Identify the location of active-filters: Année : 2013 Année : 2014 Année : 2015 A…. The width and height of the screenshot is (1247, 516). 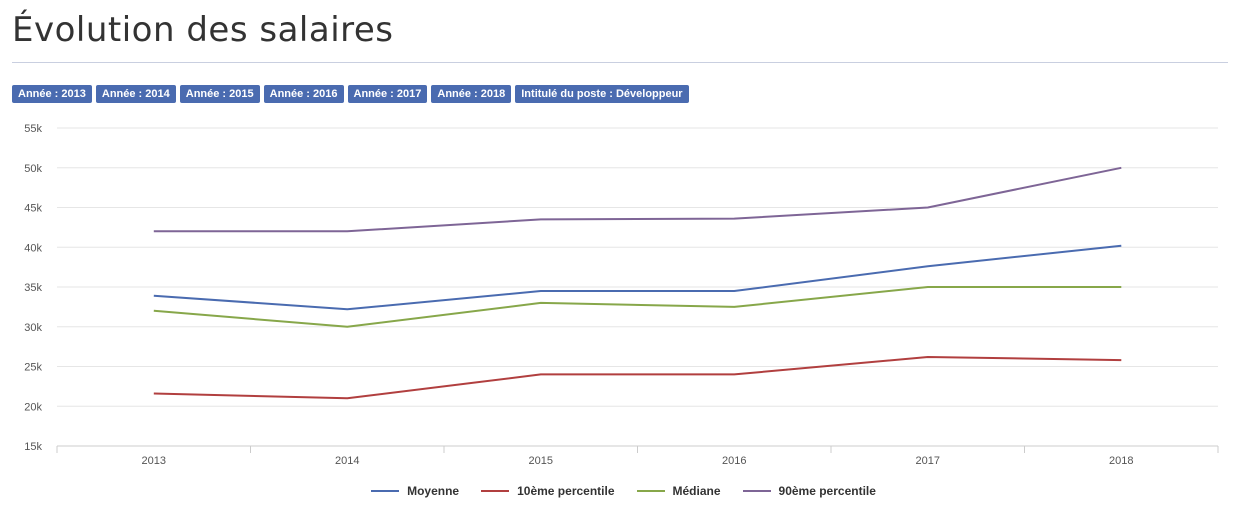
(350, 94).